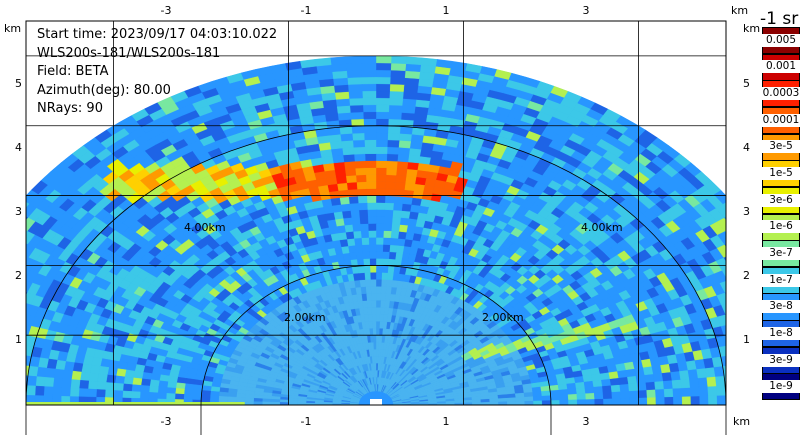  What do you see at coordinates (70, 108) in the screenshot?
I see `nrays-text: NRays: 90` at bounding box center [70, 108].